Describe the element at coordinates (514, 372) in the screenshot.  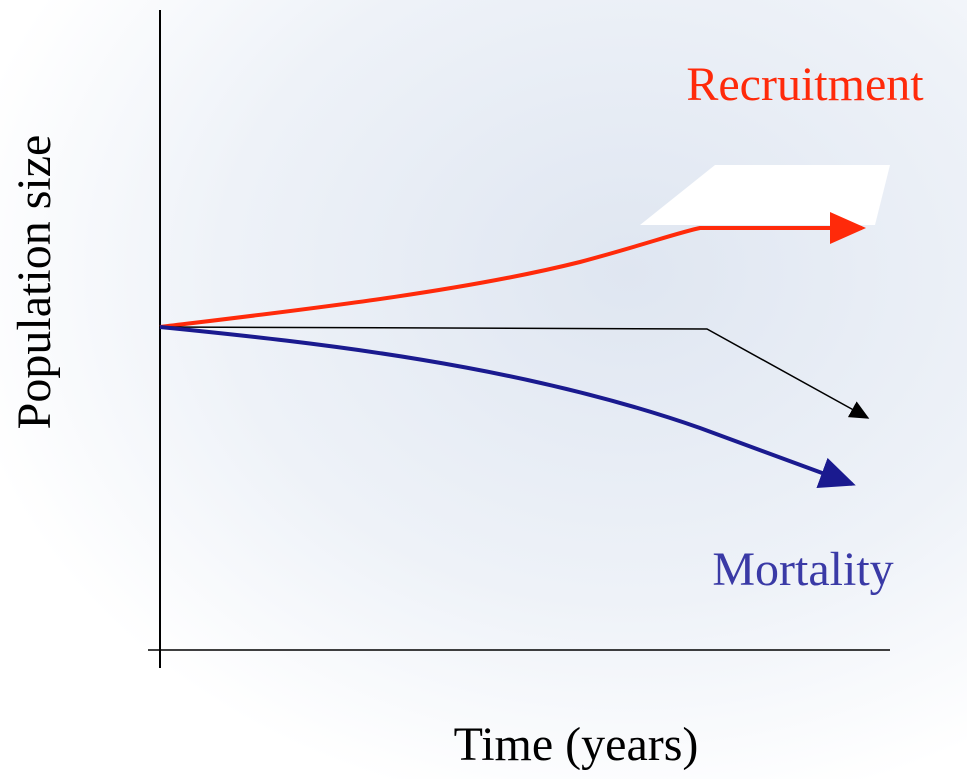
I see `baseline-curve` at that location.